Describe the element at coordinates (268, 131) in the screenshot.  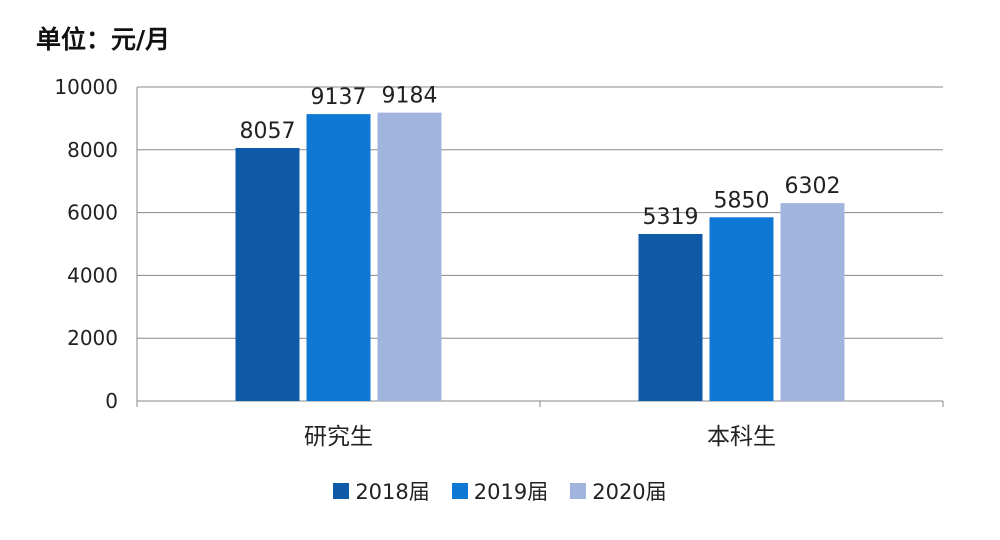
I see `bar-value-label: 8057` at that location.